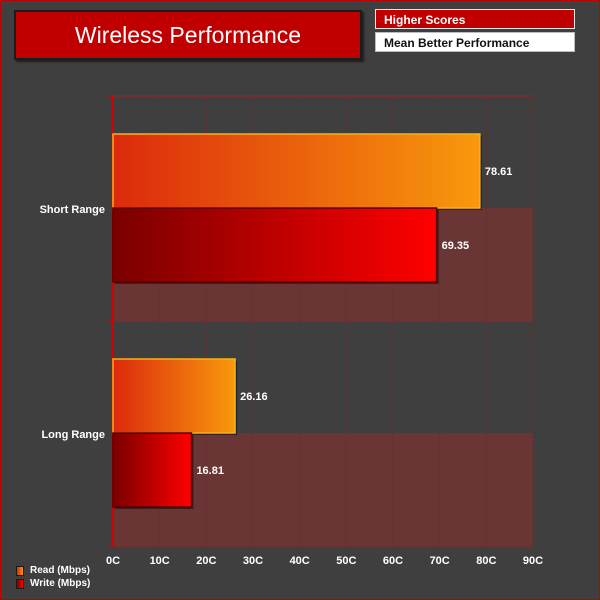  Describe the element at coordinates (475, 42) in the screenshot. I see `info-mean-better: Mean Better Performance` at that location.